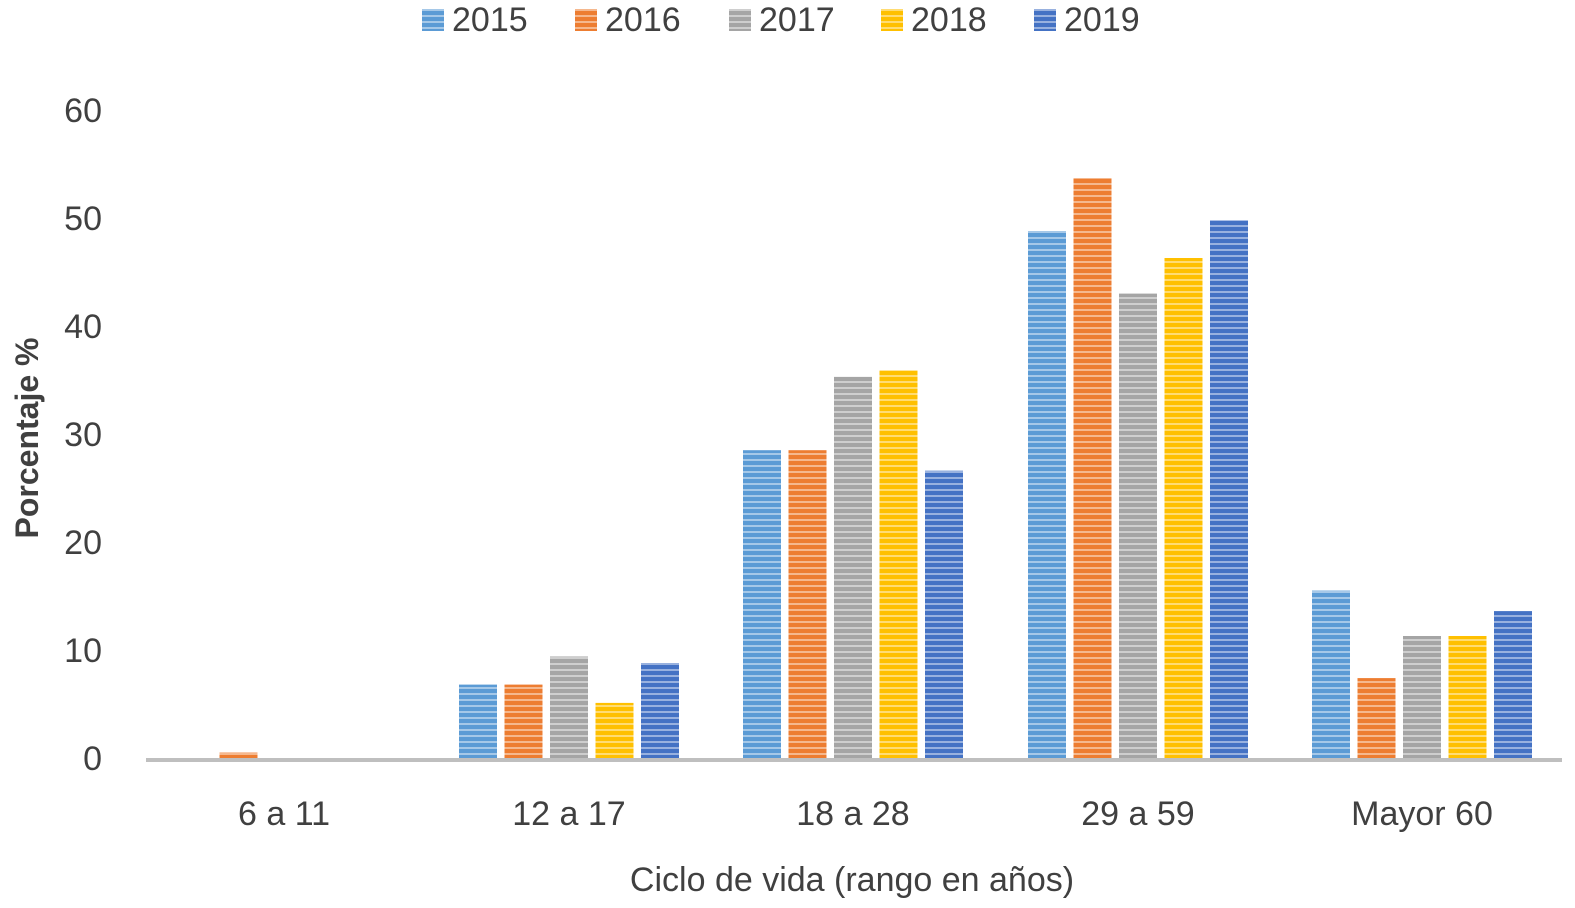  What do you see at coordinates (852, 814) in the screenshot?
I see `x-tick-label: 18 a 28` at bounding box center [852, 814].